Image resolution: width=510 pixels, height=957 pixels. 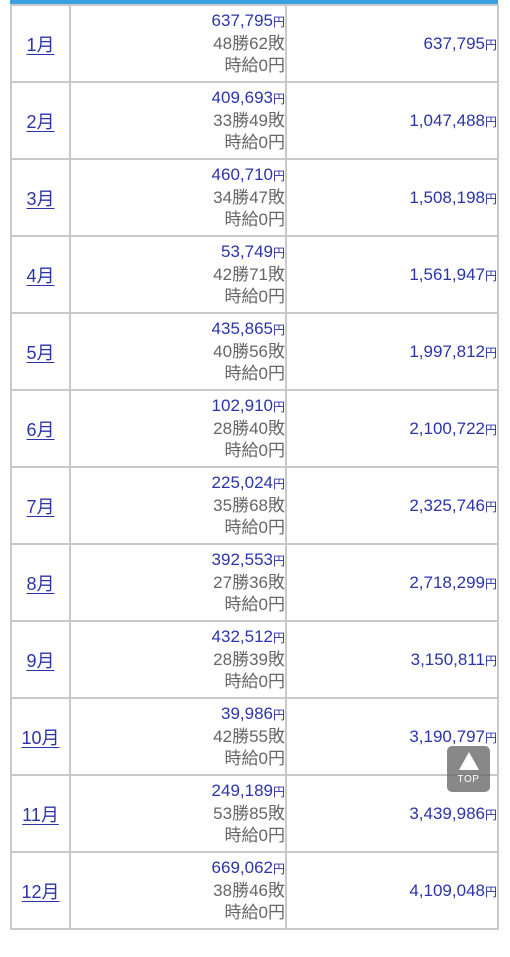 What do you see at coordinates (178, 43) in the screenshot?
I see `month-detail-cell: 637,795円 48勝62敗 時給0円` at bounding box center [178, 43].